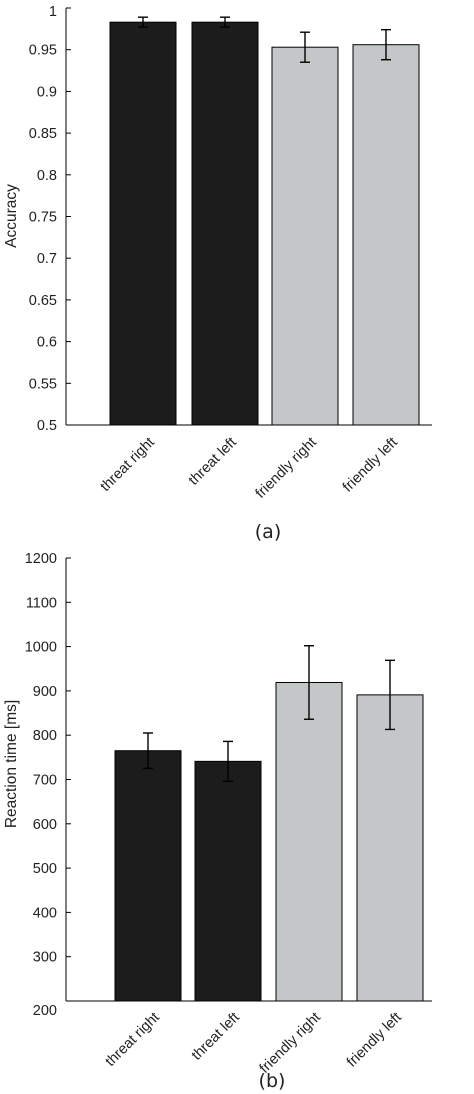 This screenshot has width=474, height=1094. I want to click on panel-a-ytick-label: 0.95, so click(43, 51).